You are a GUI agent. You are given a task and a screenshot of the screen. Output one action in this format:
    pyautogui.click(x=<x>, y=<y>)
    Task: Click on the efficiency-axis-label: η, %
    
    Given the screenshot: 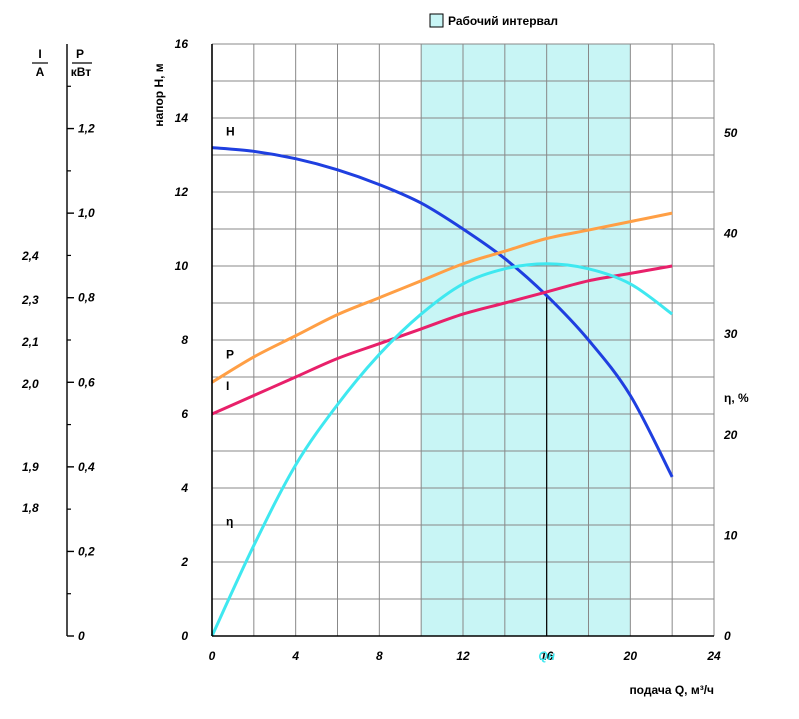 What is the action you would take?
    pyautogui.click(x=736, y=398)
    